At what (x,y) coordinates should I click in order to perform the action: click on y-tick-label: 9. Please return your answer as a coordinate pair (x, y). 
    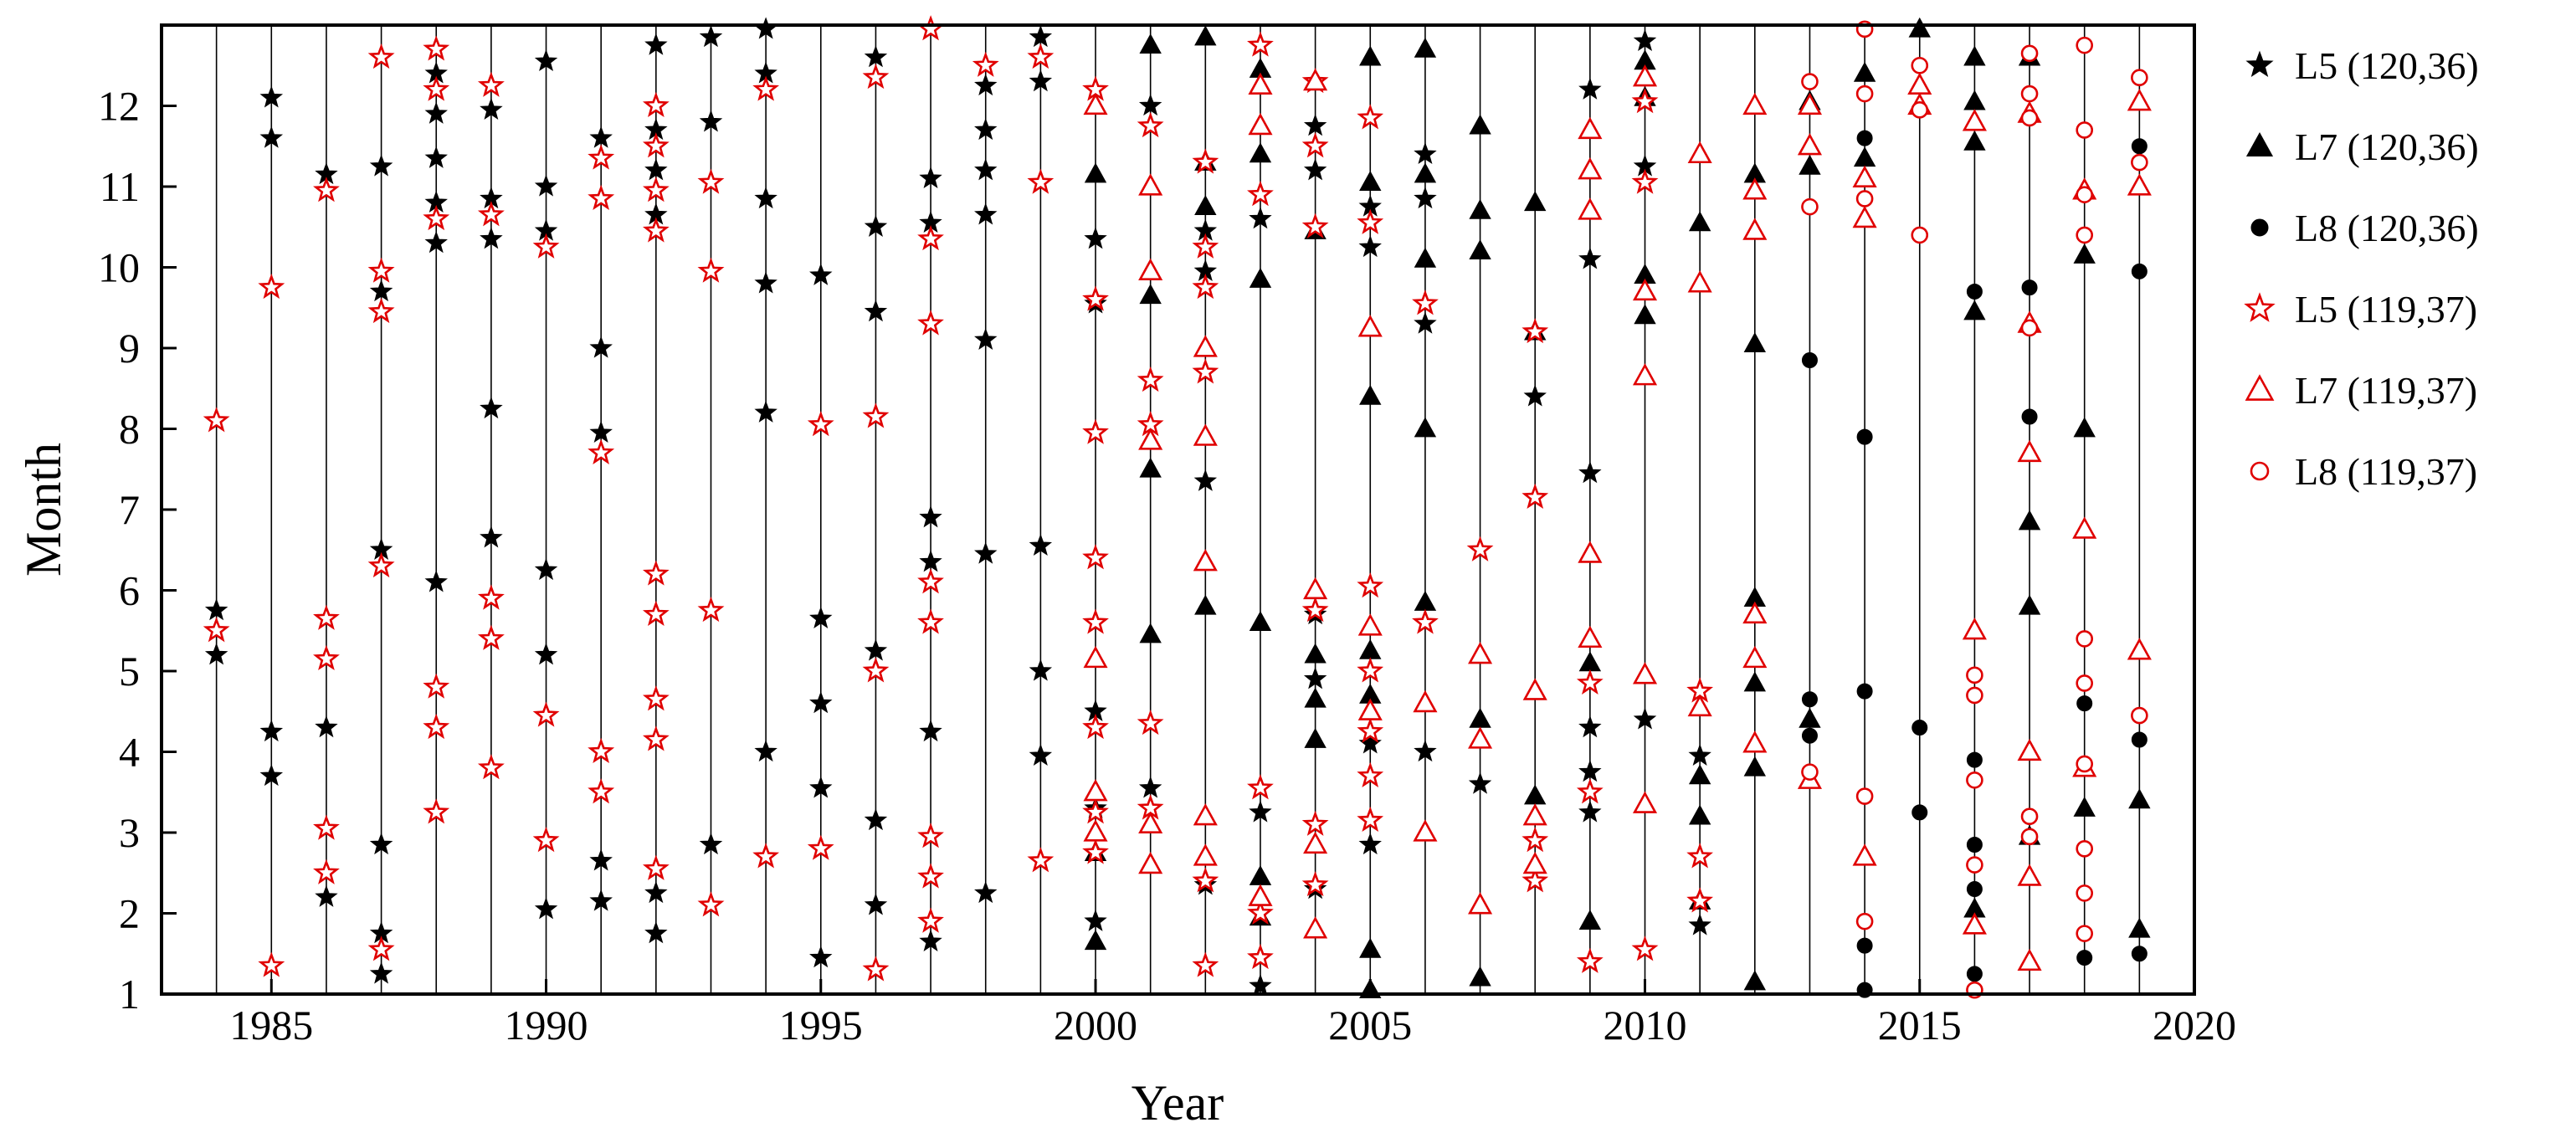
    Looking at the image, I should click on (129, 348).